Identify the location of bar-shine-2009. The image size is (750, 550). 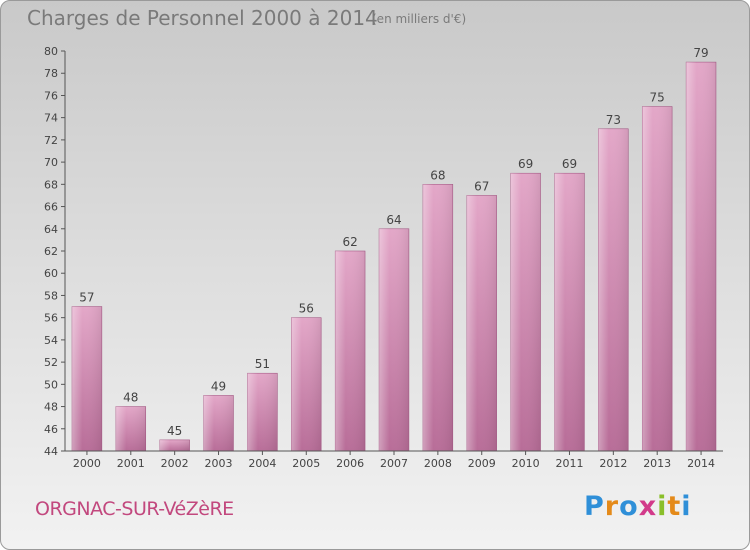
(481, 323).